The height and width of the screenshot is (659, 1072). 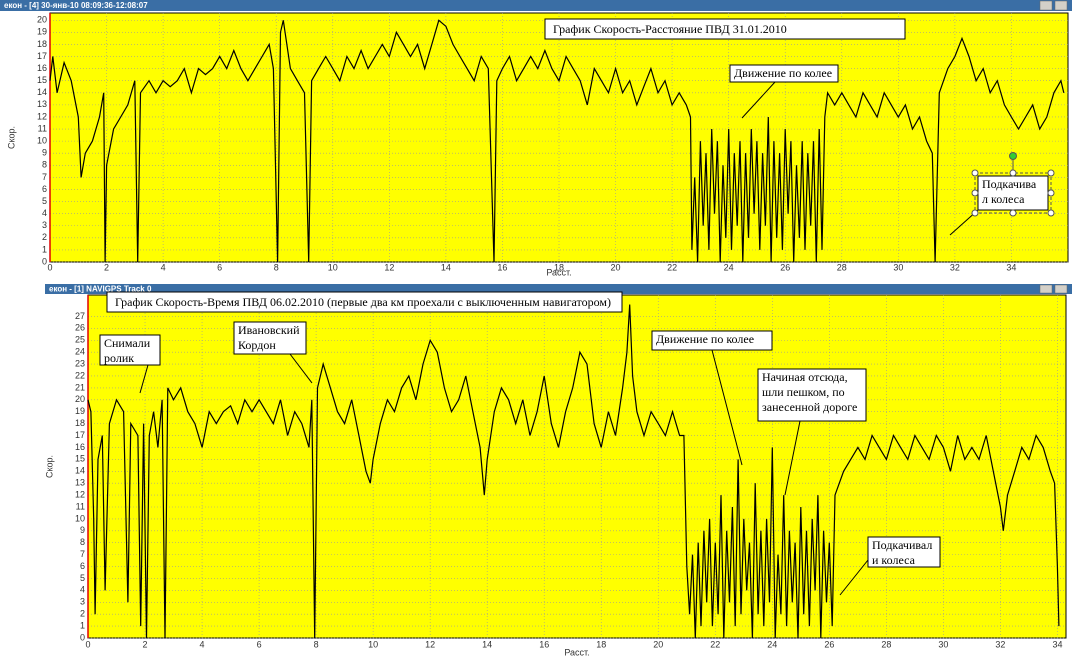 I want to click on y-tick-label: 26, so click(x=80, y=328).